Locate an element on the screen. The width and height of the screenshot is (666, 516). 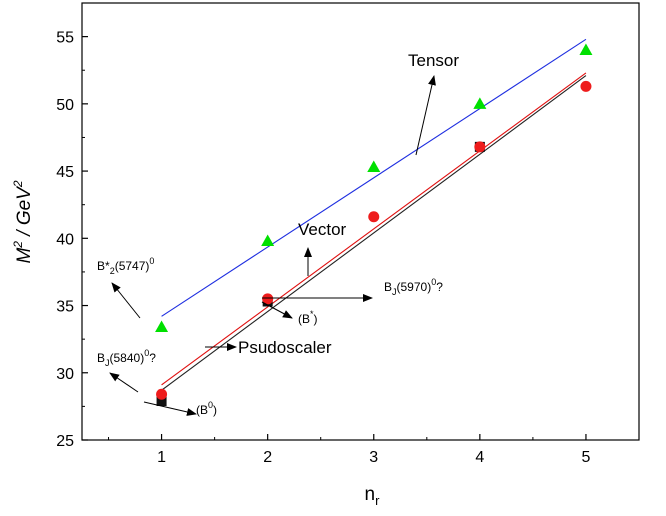
psudoscaler-label: Psudoscaler is located at coordinates (285, 347).